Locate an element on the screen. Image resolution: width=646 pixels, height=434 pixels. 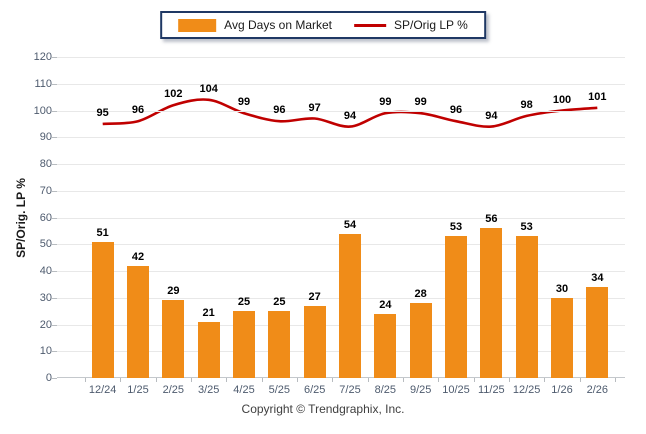
bar-value-label: 28 is located at coordinates (420, 294).